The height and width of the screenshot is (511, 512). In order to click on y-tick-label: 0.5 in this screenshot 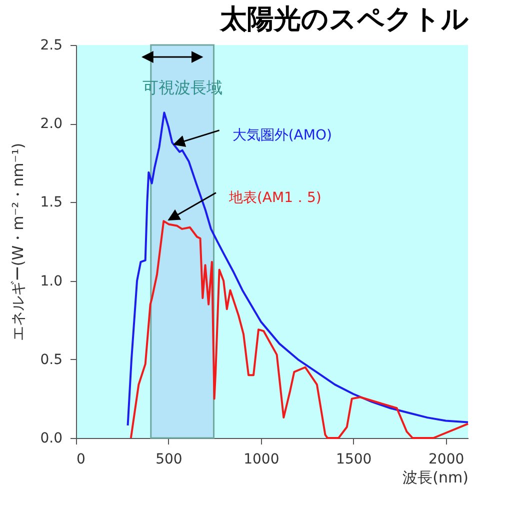, I will do `click(51, 360)`.